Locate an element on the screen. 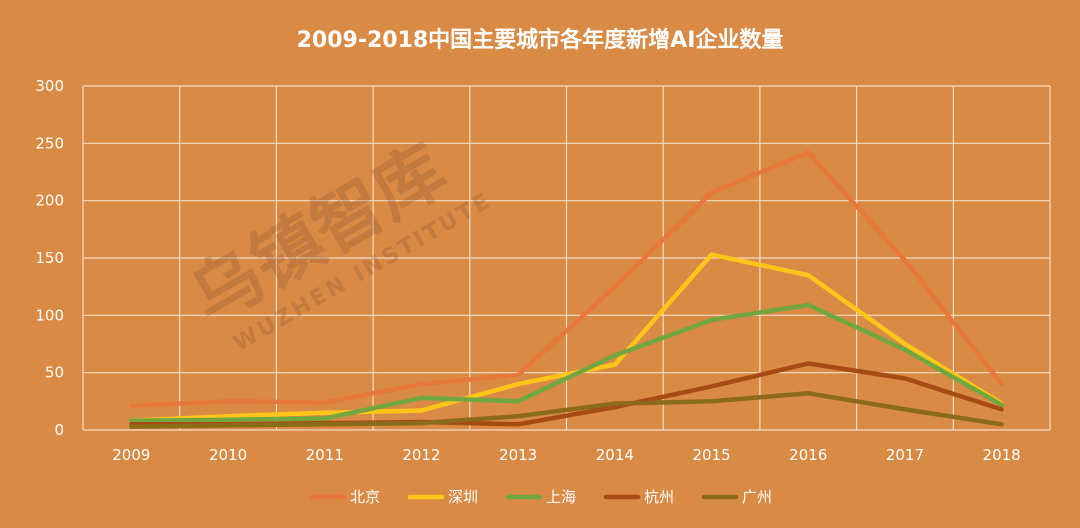 The image size is (1080, 528). x-tick-label: 2013 is located at coordinates (518, 455).